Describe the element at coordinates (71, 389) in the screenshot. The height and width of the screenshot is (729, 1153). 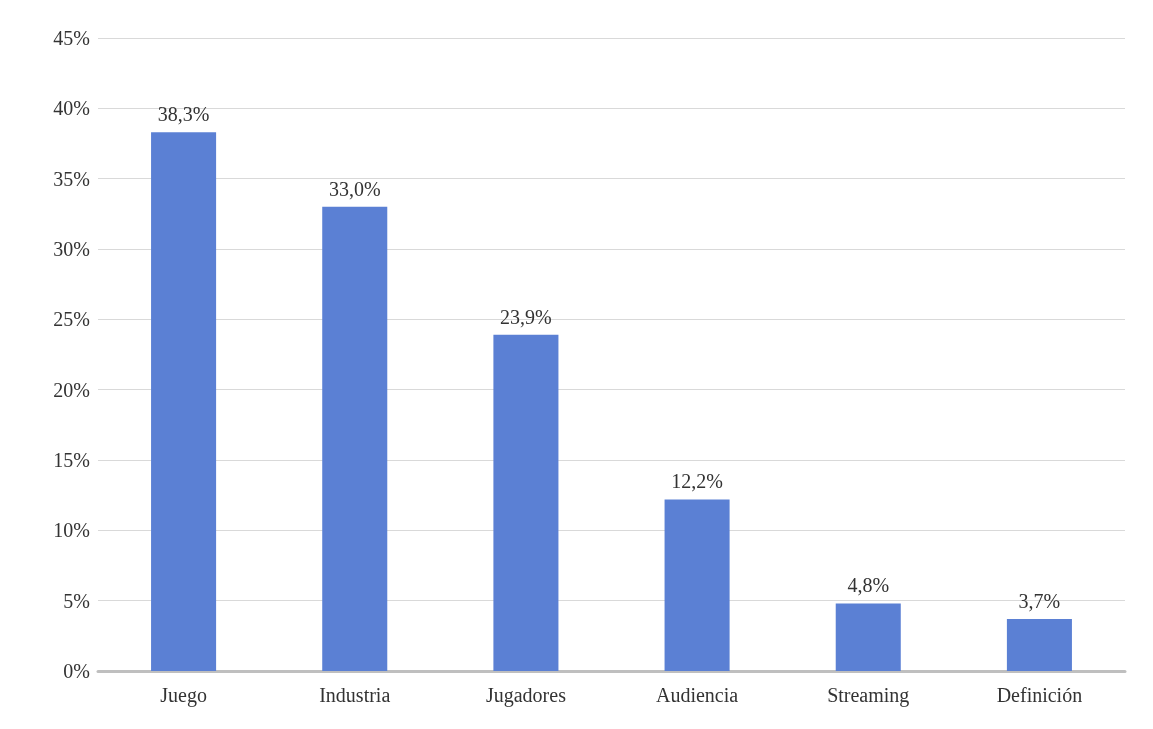
I see `y-tick-label: 20%` at that location.